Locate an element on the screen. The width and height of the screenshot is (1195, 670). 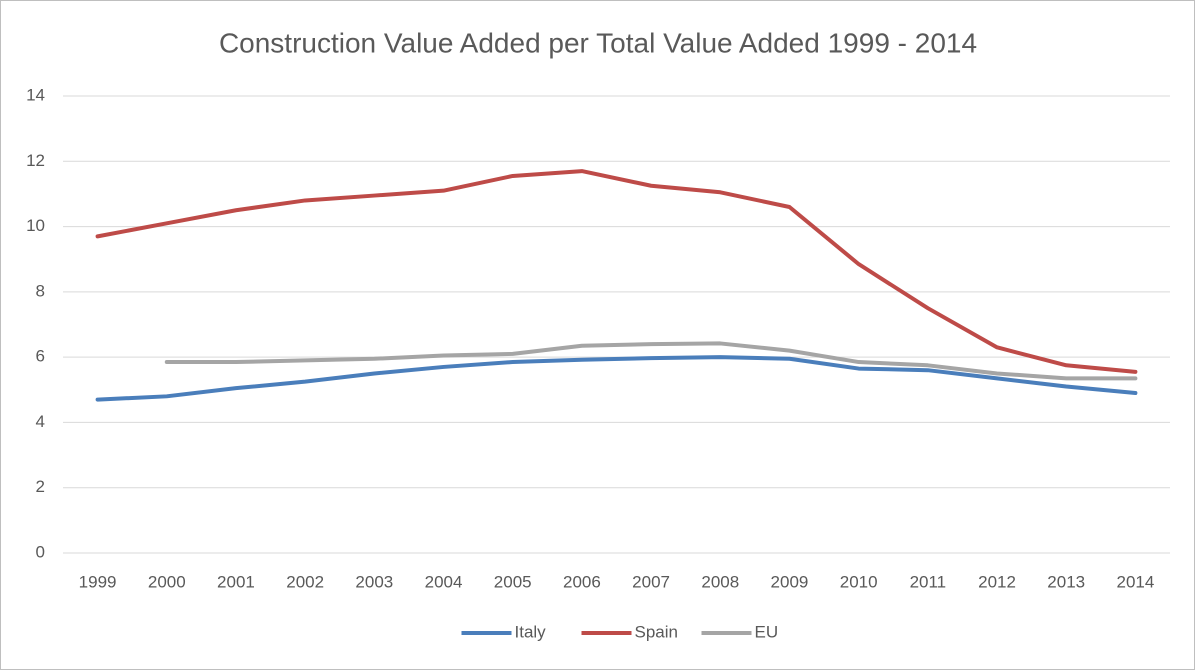
x-tick-label: 2004 is located at coordinates (444, 581).